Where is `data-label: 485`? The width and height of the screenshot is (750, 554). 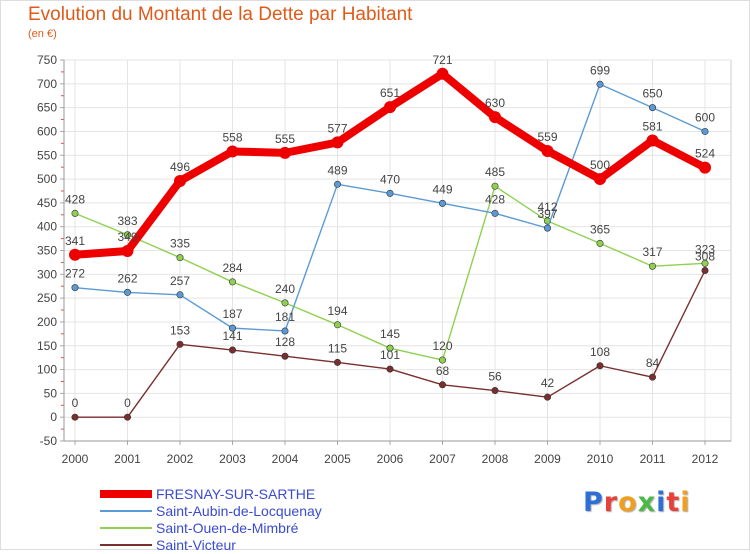 data-label: 485 is located at coordinates (495, 172).